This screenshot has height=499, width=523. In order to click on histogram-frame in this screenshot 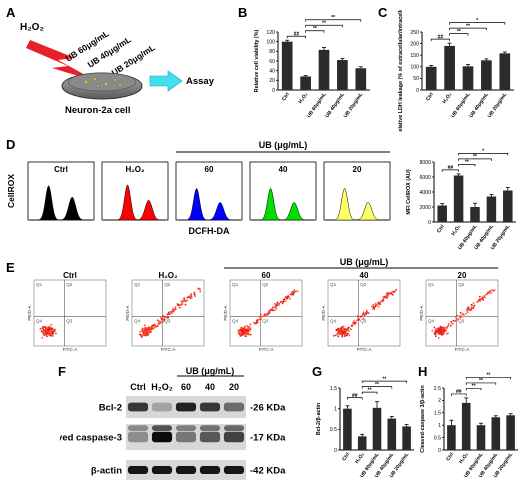, I will do `click(135, 191)`.